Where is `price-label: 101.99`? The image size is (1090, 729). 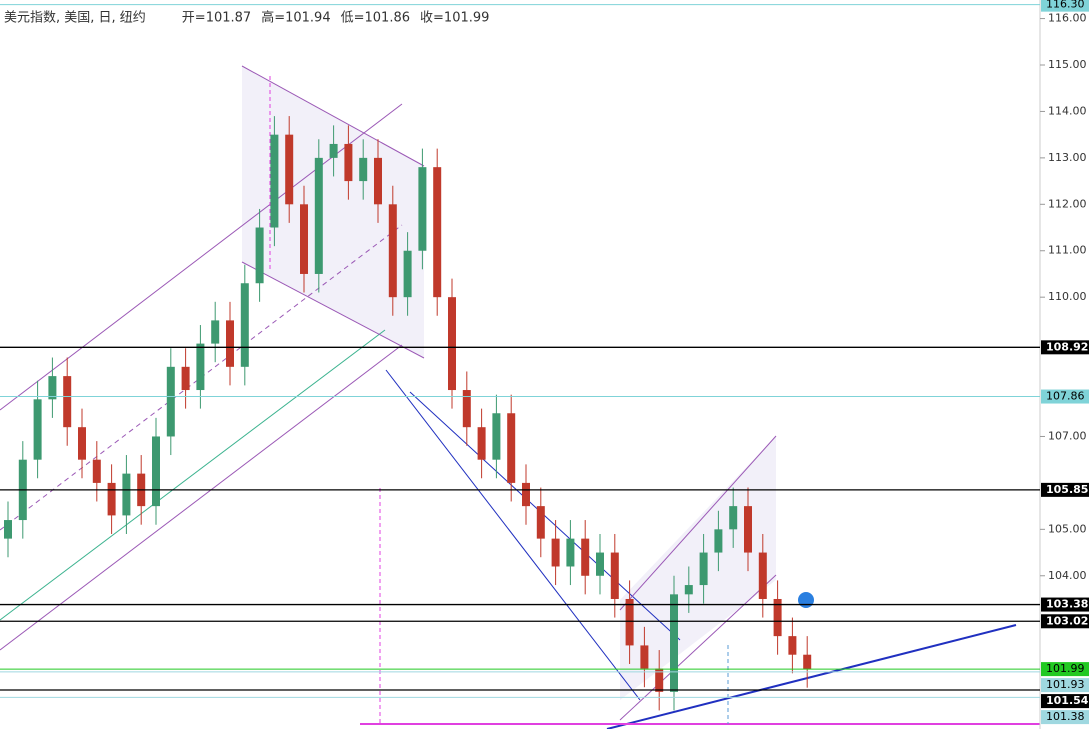 price-label: 101.99 is located at coordinates (1065, 668).